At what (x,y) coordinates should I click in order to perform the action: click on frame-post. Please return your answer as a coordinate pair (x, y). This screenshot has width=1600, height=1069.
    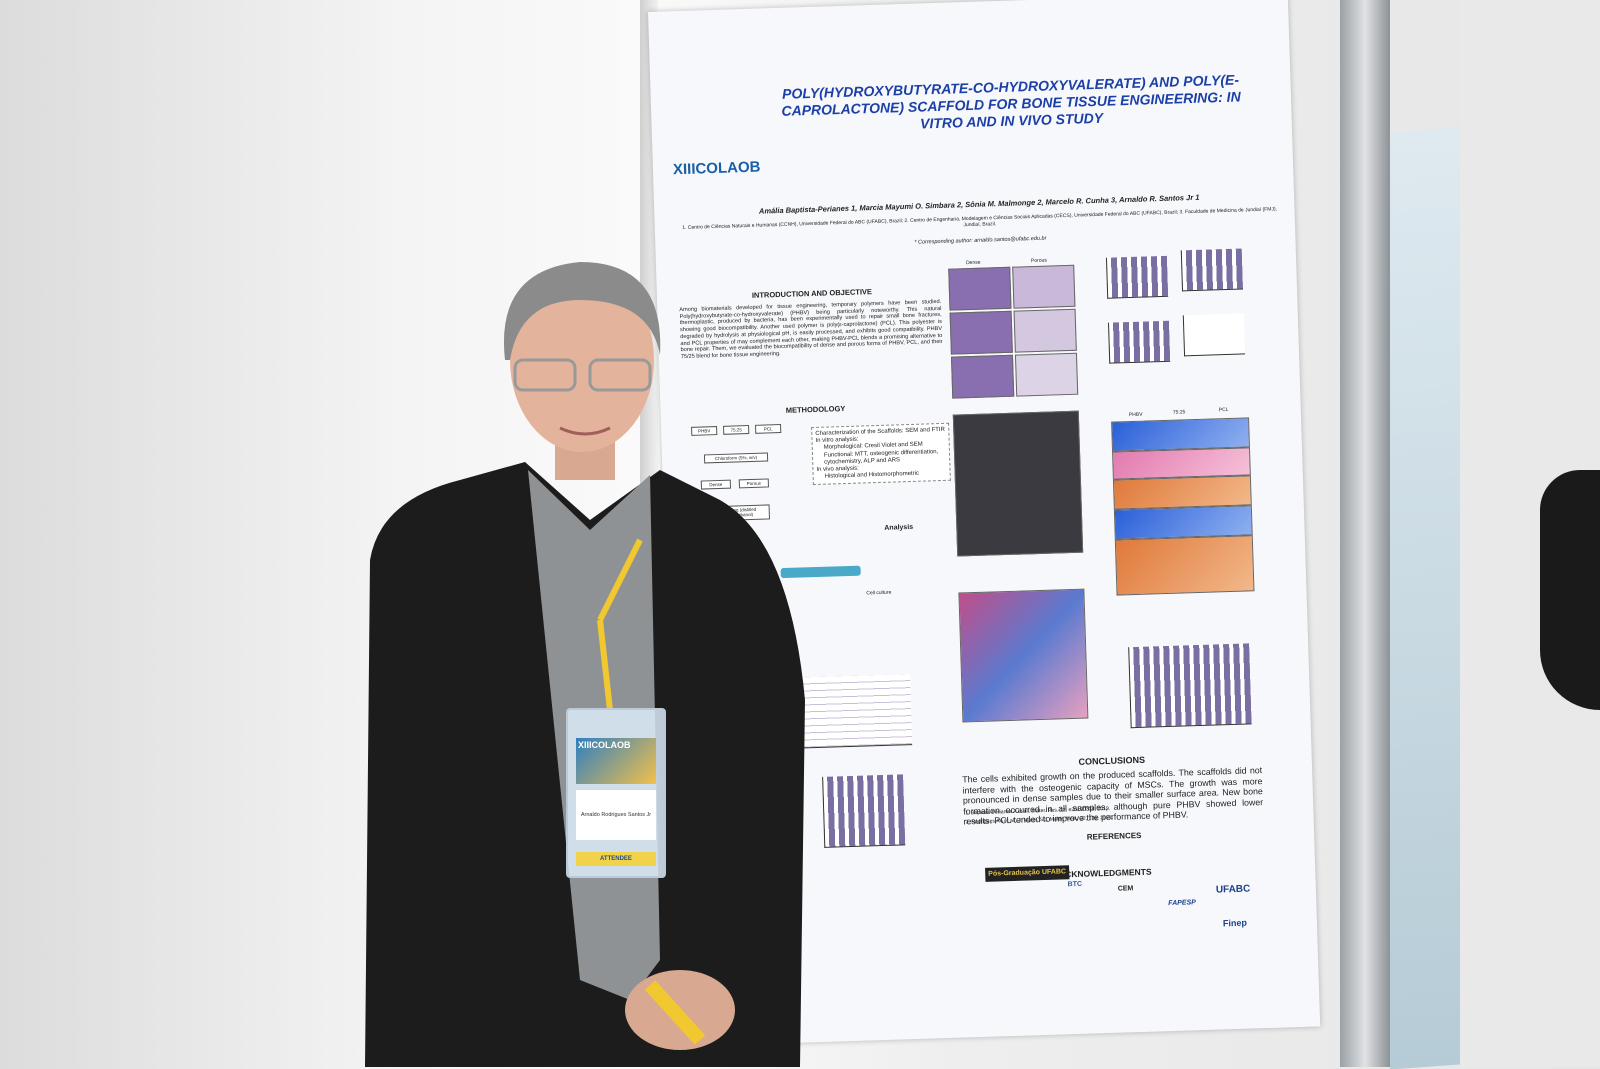
    Looking at the image, I should click on (1365, 533).